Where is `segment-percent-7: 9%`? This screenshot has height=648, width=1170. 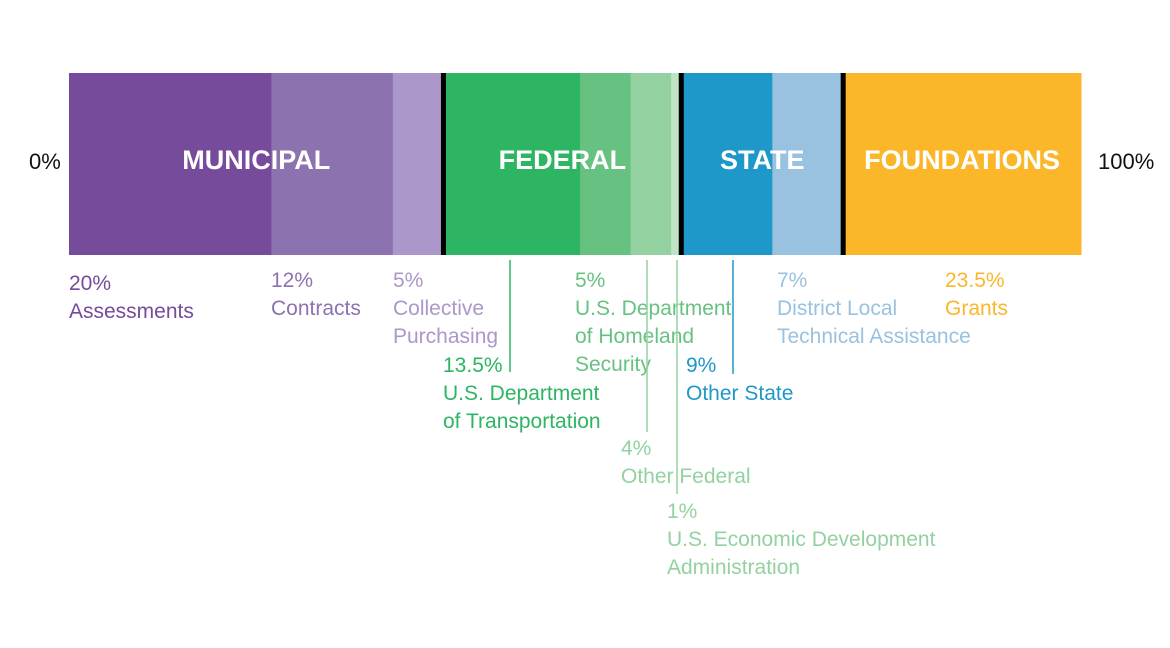
segment-percent-7: 9% is located at coordinates (701, 365).